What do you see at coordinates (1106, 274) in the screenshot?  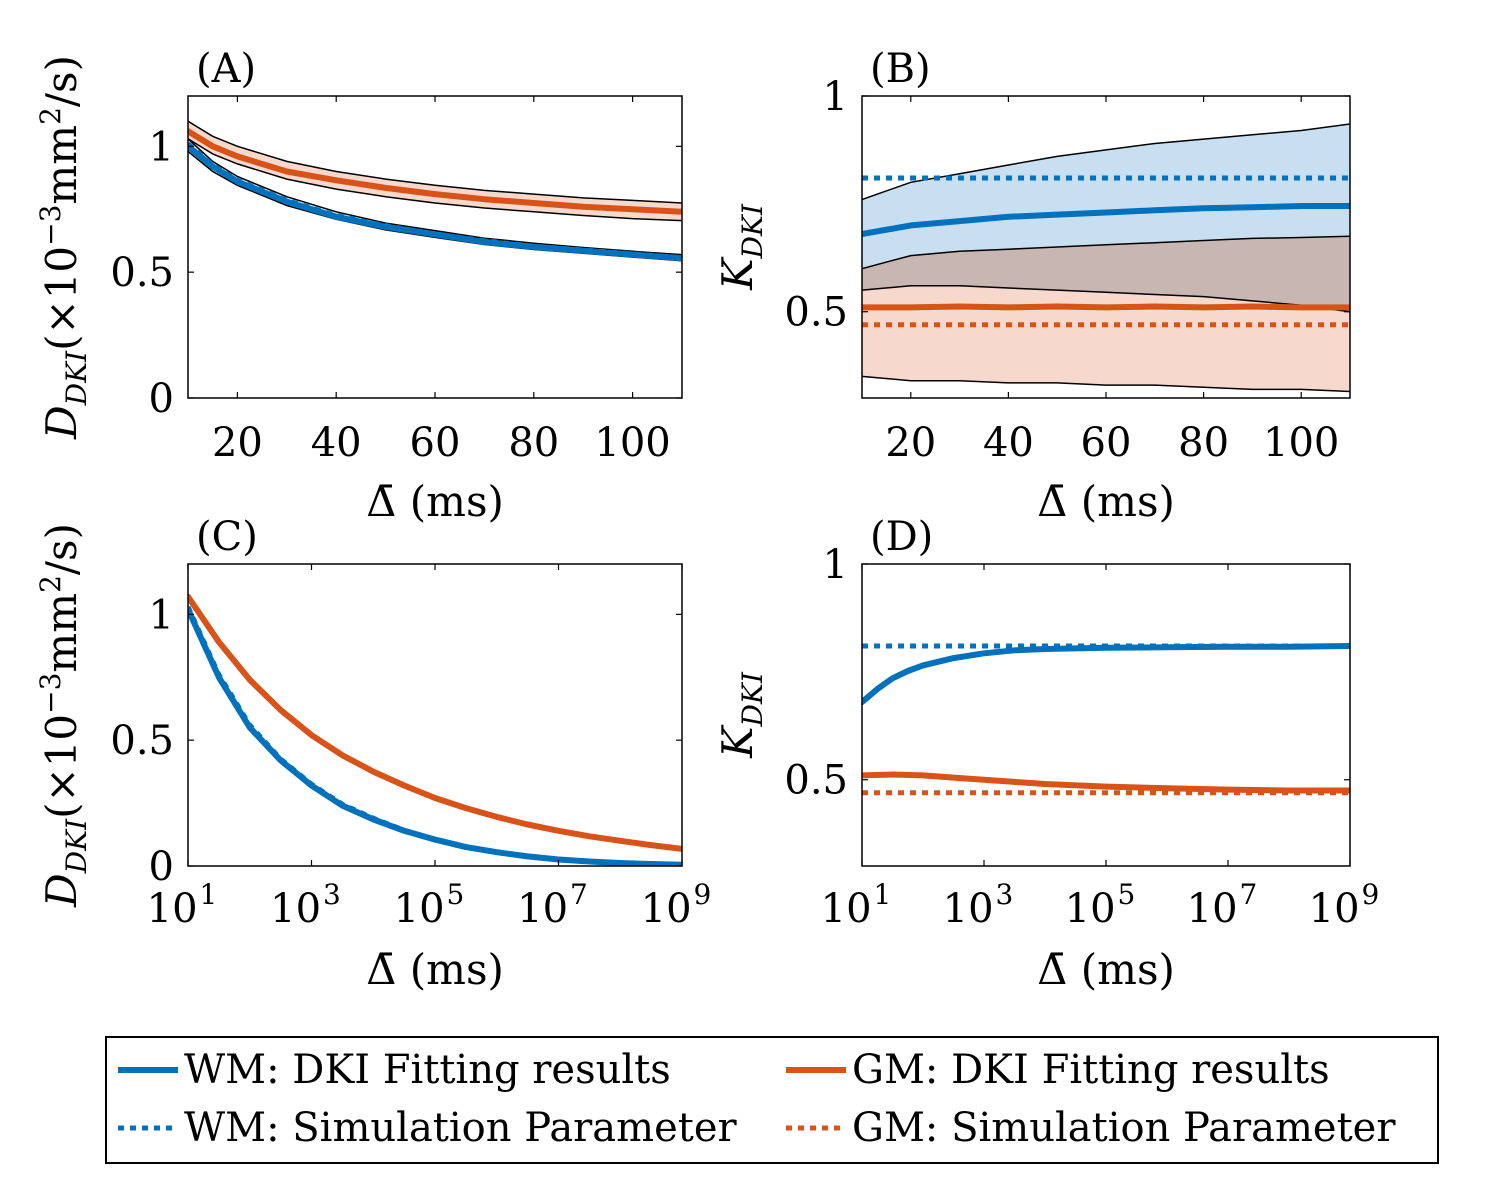 I see `band-overlap` at bounding box center [1106, 274].